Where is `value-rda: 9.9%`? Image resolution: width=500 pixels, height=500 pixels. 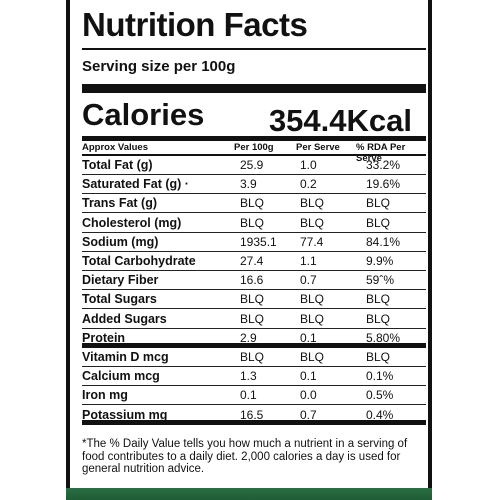
value-rda: 9.9% is located at coordinates (380, 261).